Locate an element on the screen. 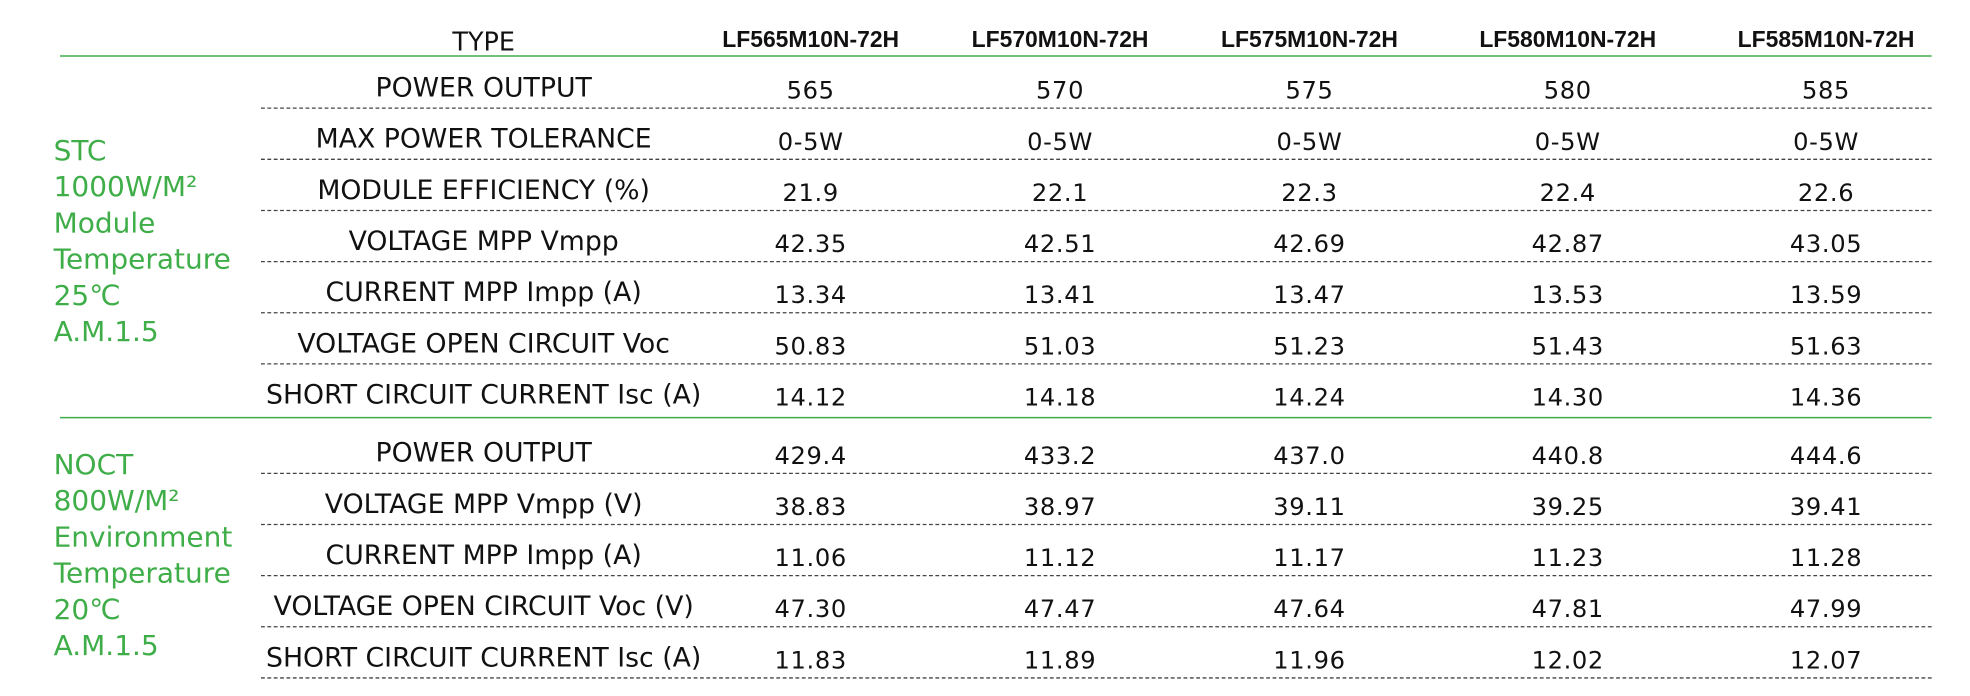 The image size is (1970, 696). cell-value: 13.59 is located at coordinates (1826, 295).